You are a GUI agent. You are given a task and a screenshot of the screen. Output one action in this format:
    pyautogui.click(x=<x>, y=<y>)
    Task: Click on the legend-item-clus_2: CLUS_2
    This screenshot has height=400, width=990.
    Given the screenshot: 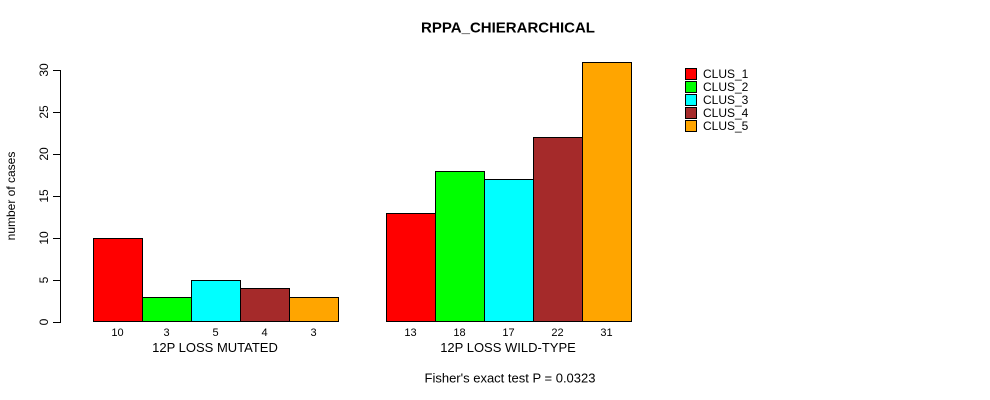 What is the action you would take?
    pyautogui.click(x=717, y=86)
    